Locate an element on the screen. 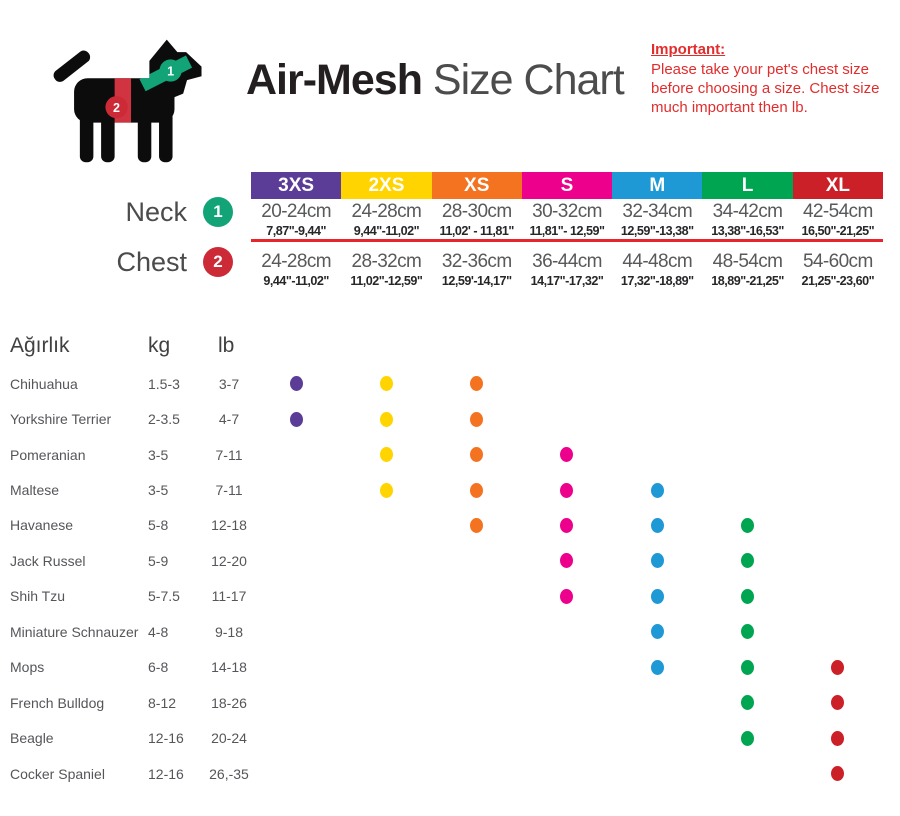  breed-row: Havanese 5-8 12-18 is located at coordinates (450, 525).